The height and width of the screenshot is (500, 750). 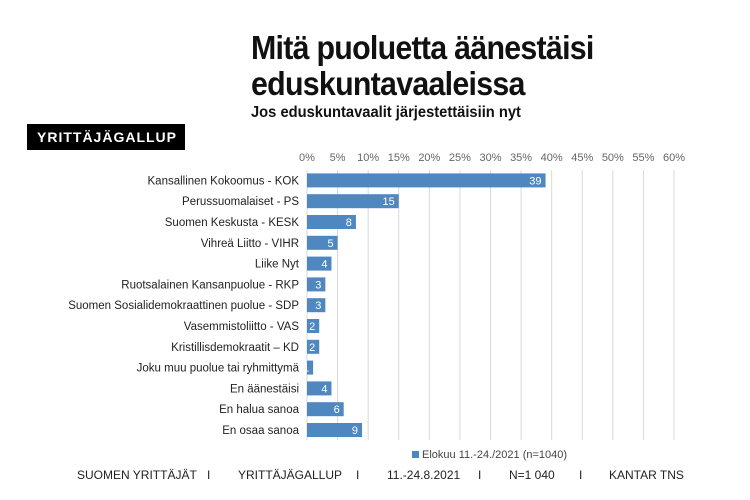 I want to click on footer-sample: N=1 040, so click(x=532, y=475).